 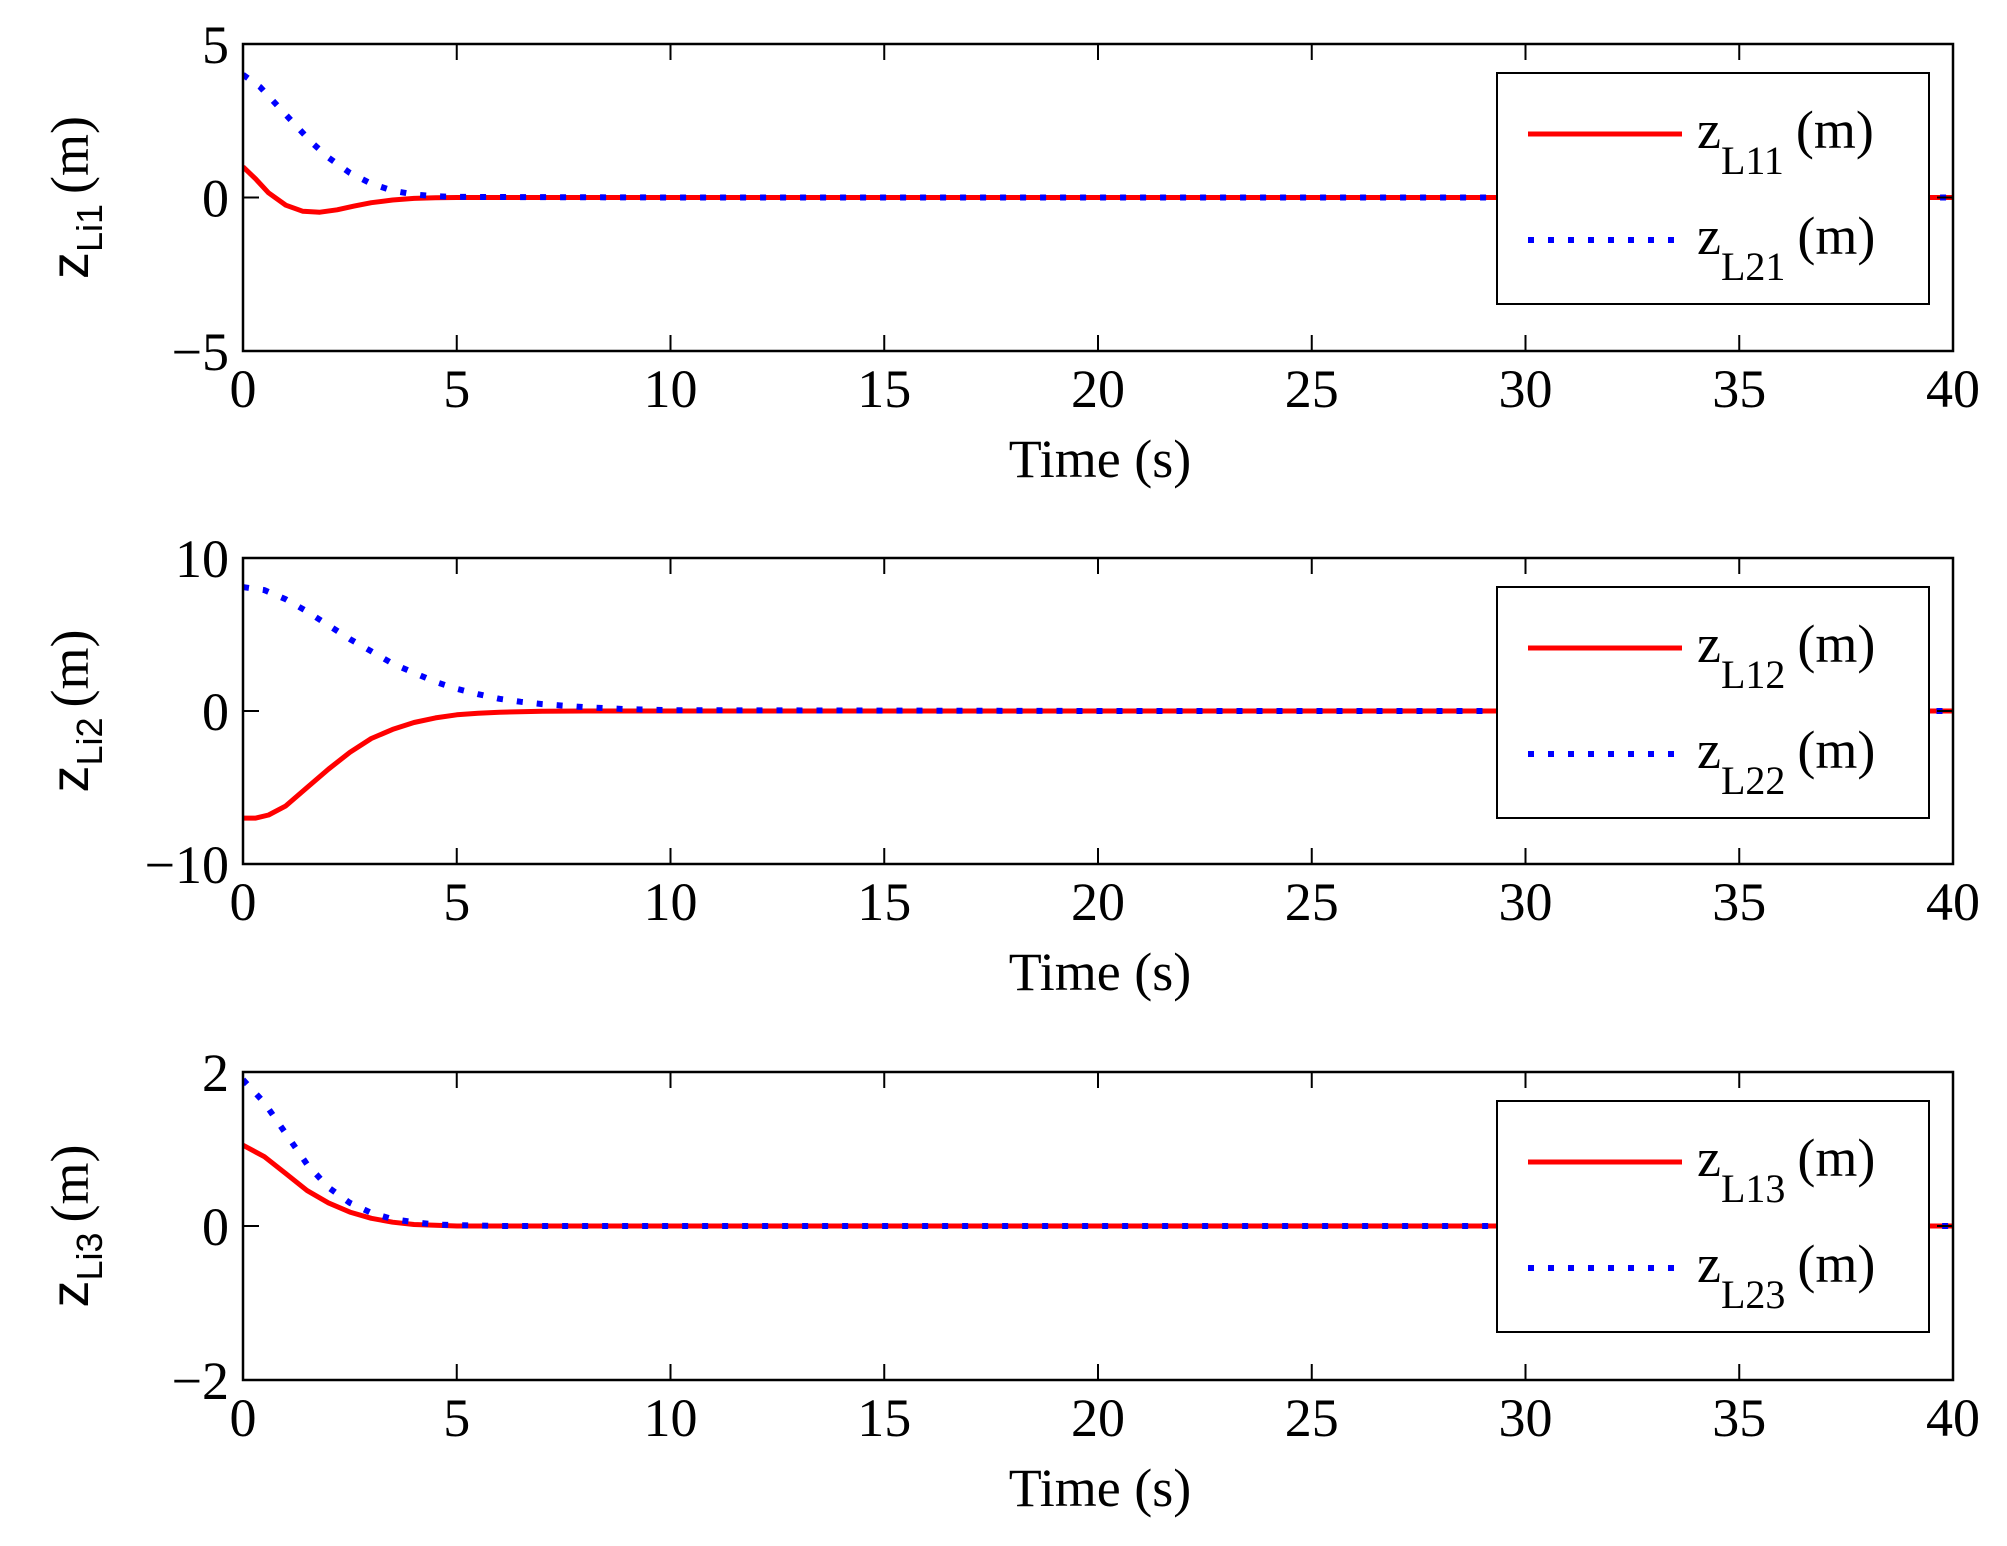 I want to click on legend-label-sub: L23, so click(x=1753, y=1294).